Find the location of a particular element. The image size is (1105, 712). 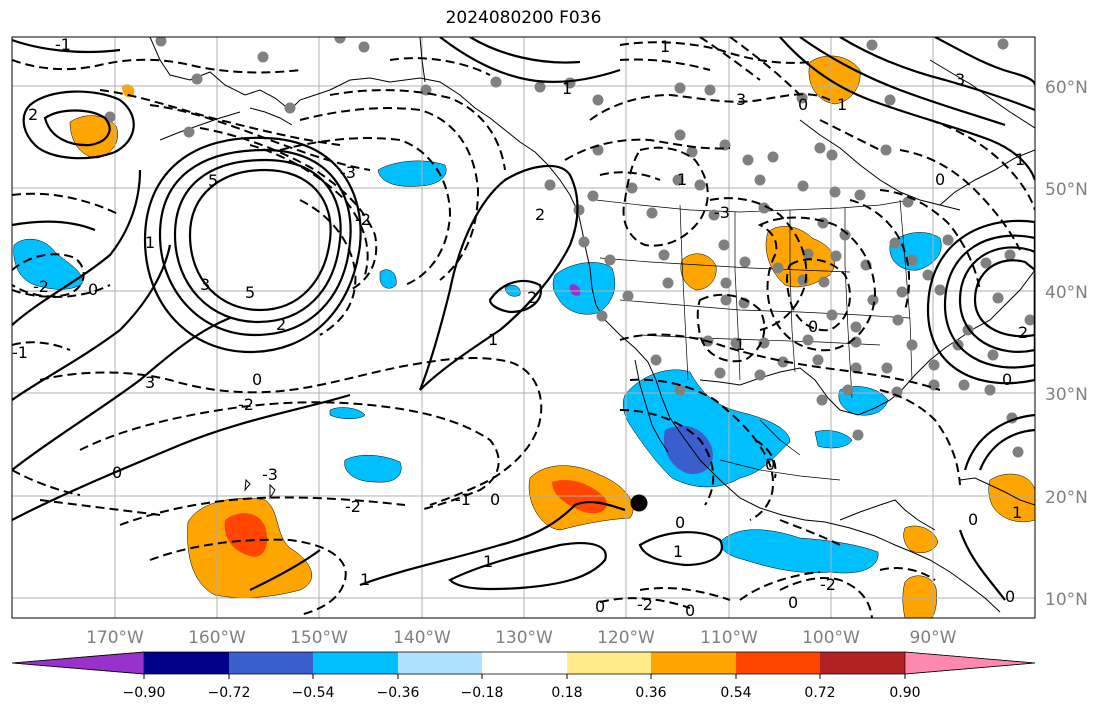

lon-label: 140°W is located at coordinates (422, 638).